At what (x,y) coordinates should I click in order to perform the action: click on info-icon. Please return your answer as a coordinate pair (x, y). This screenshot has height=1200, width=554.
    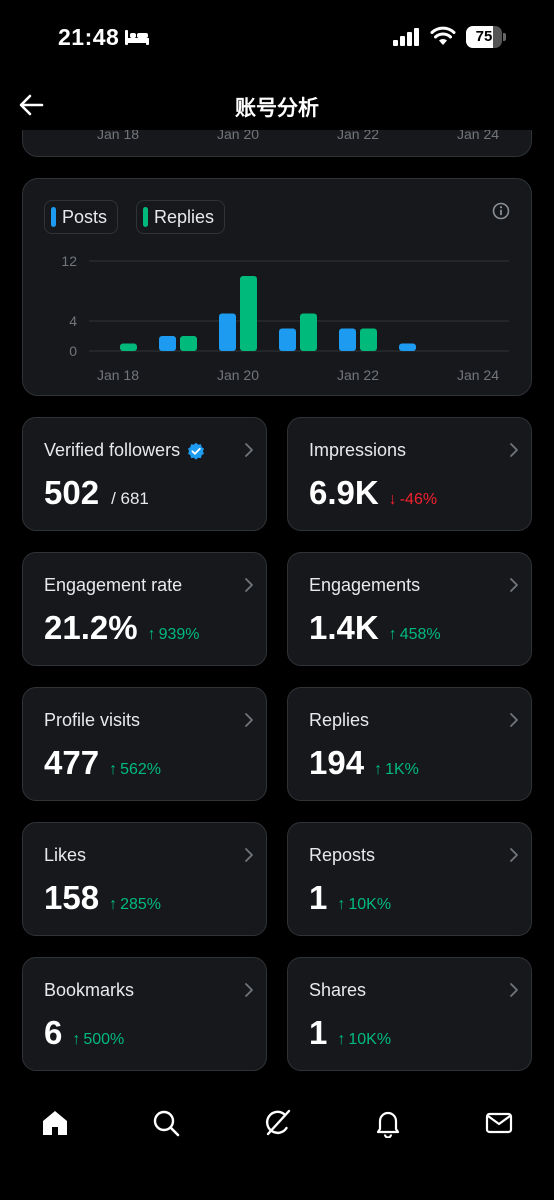
    Looking at the image, I should click on (501, 211).